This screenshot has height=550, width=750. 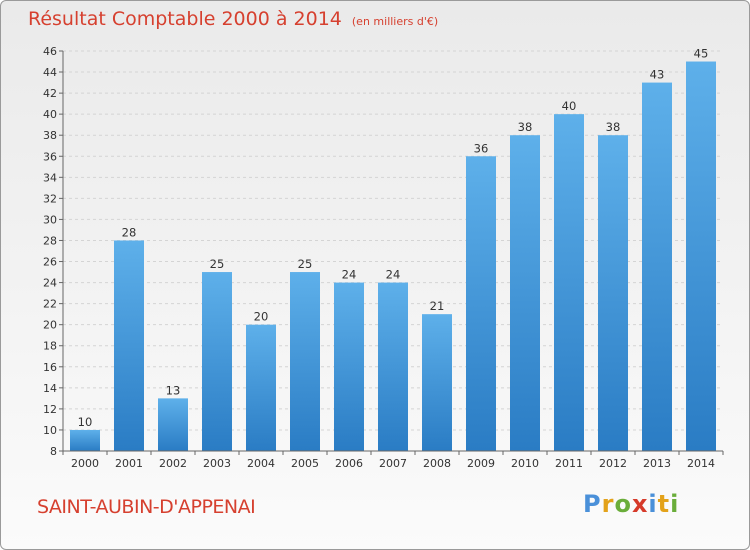 What do you see at coordinates (481, 463) in the screenshot?
I see `x-tick-label: 2009` at bounding box center [481, 463].